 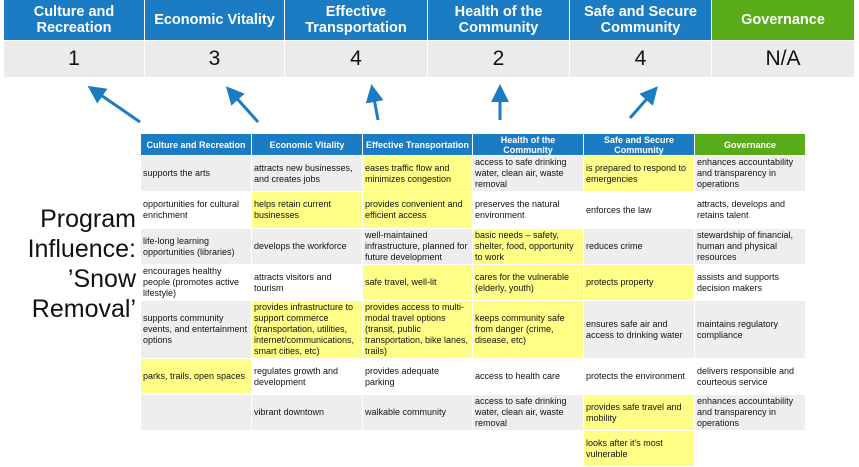 What do you see at coordinates (417, 376) in the screenshot?
I see `table-cell: provides adequate parking` at bounding box center [417, 376].